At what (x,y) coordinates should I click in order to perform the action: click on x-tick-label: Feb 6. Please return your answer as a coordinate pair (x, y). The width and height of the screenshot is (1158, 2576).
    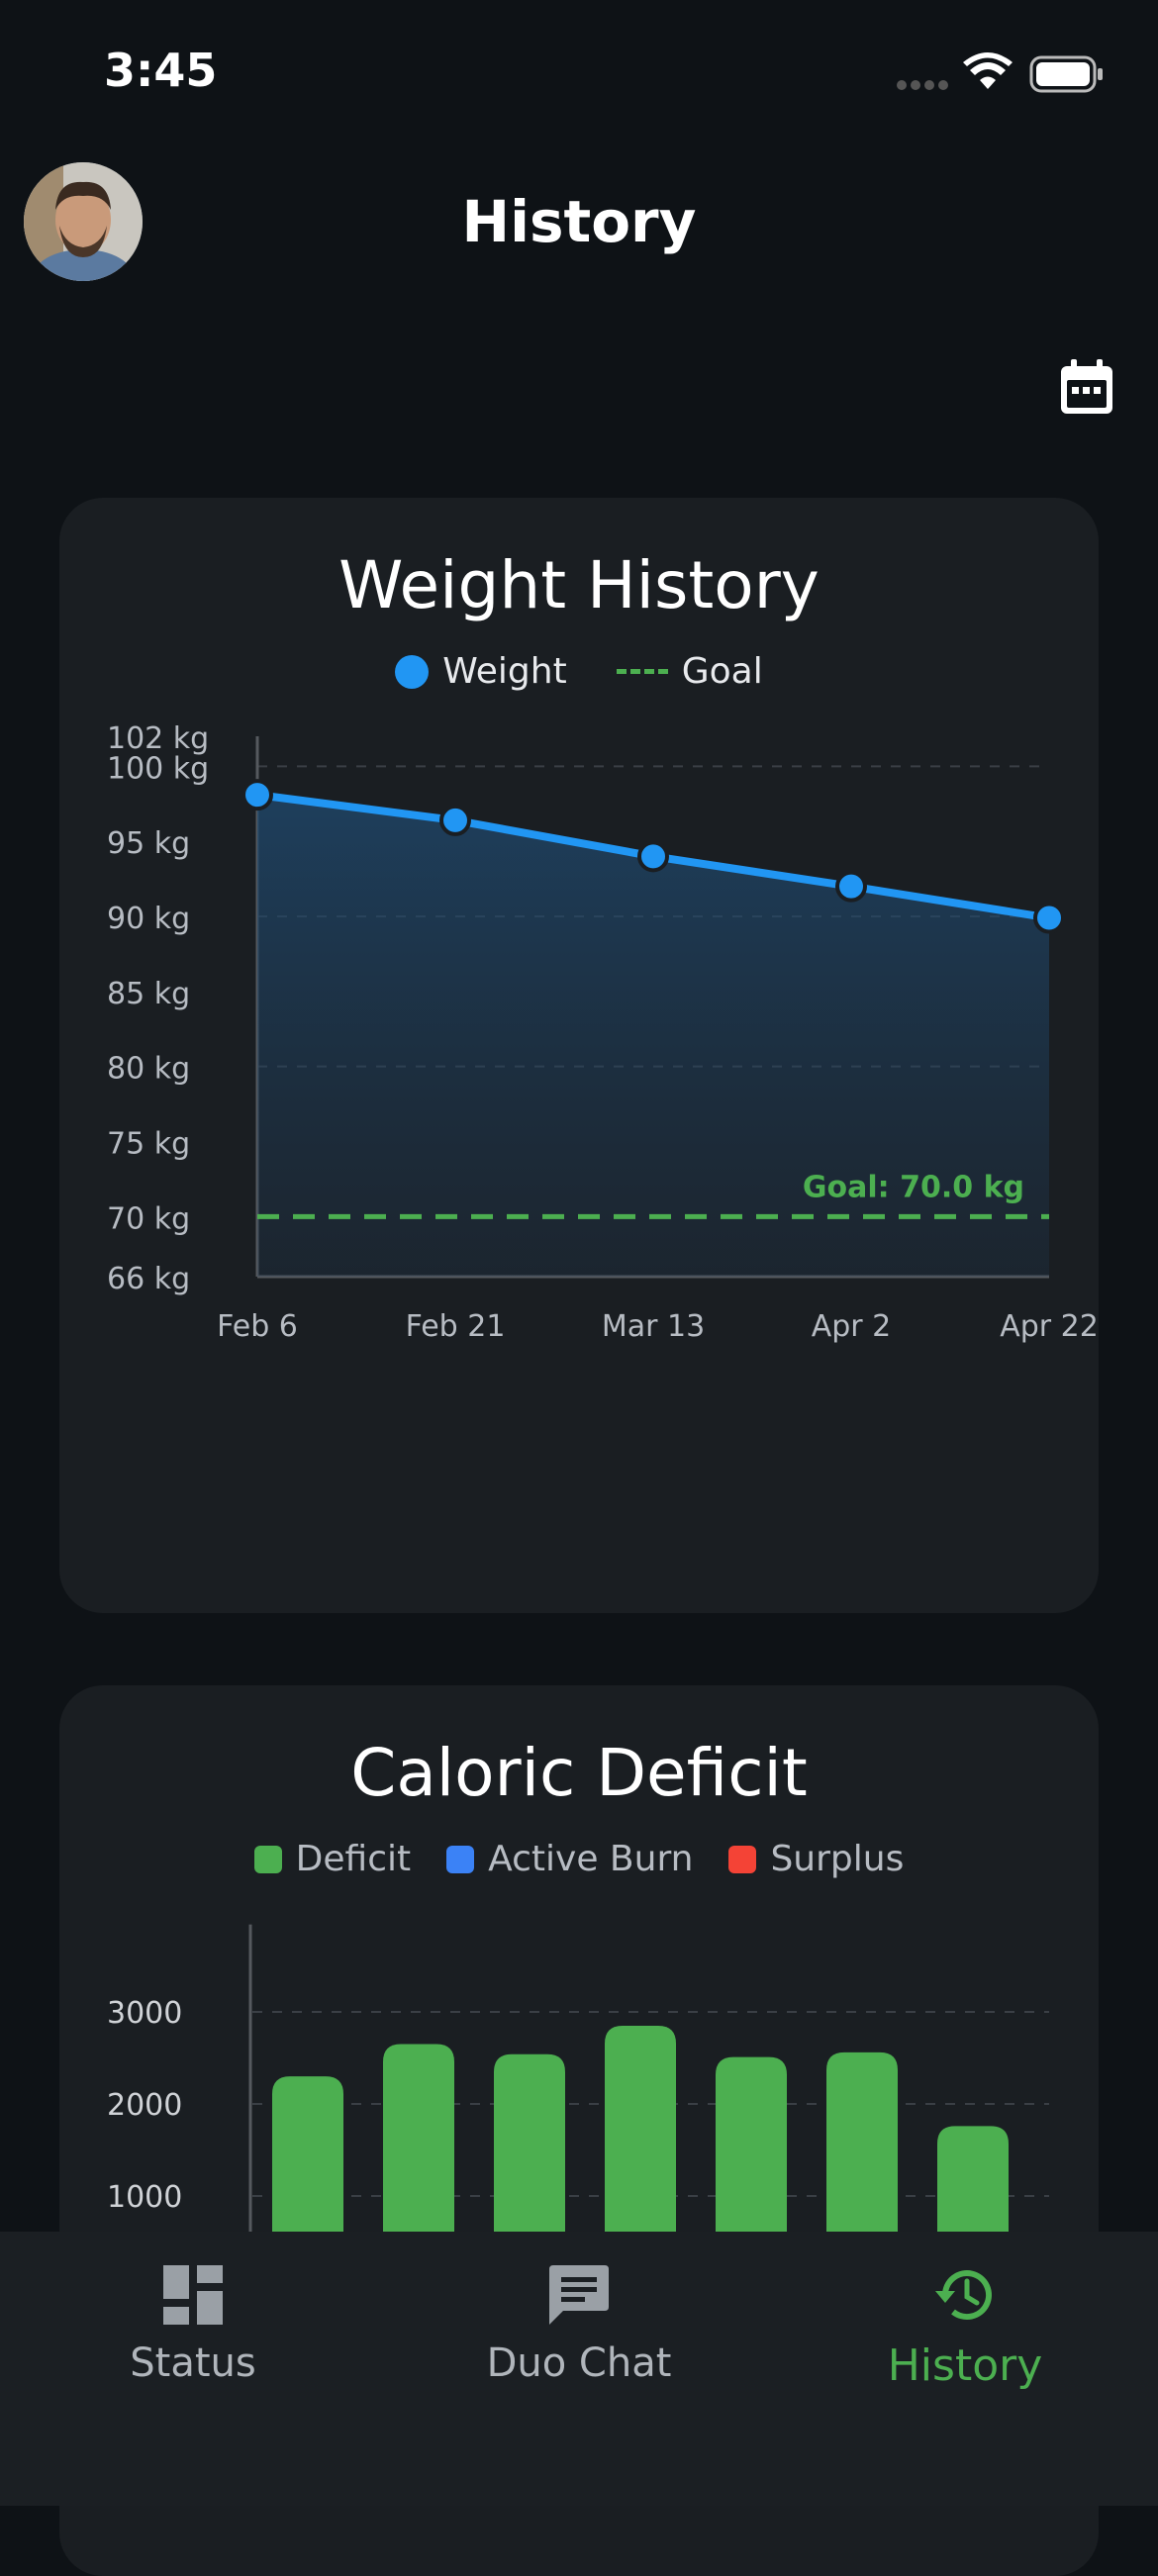
    Looking at the image, I should click on (257, 1326).